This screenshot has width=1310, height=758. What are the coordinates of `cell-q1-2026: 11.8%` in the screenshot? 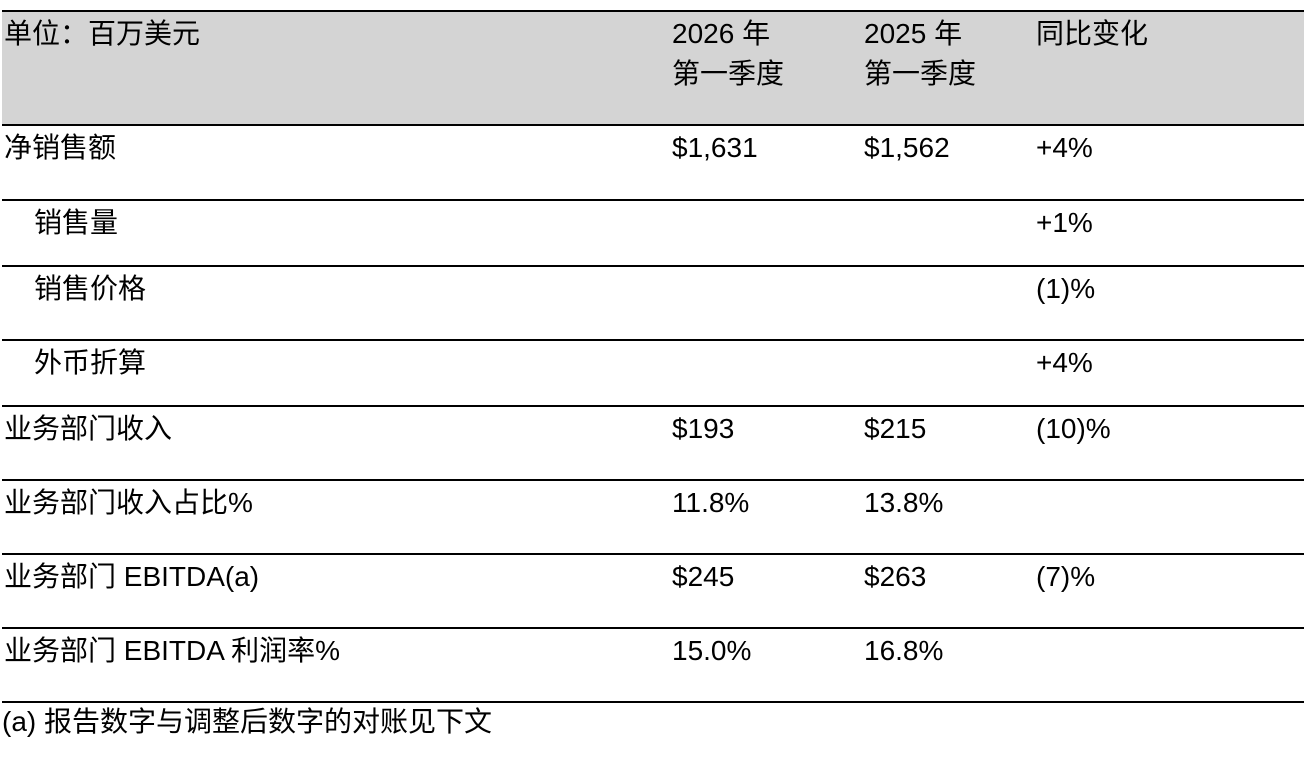 It's located at (711, 502).